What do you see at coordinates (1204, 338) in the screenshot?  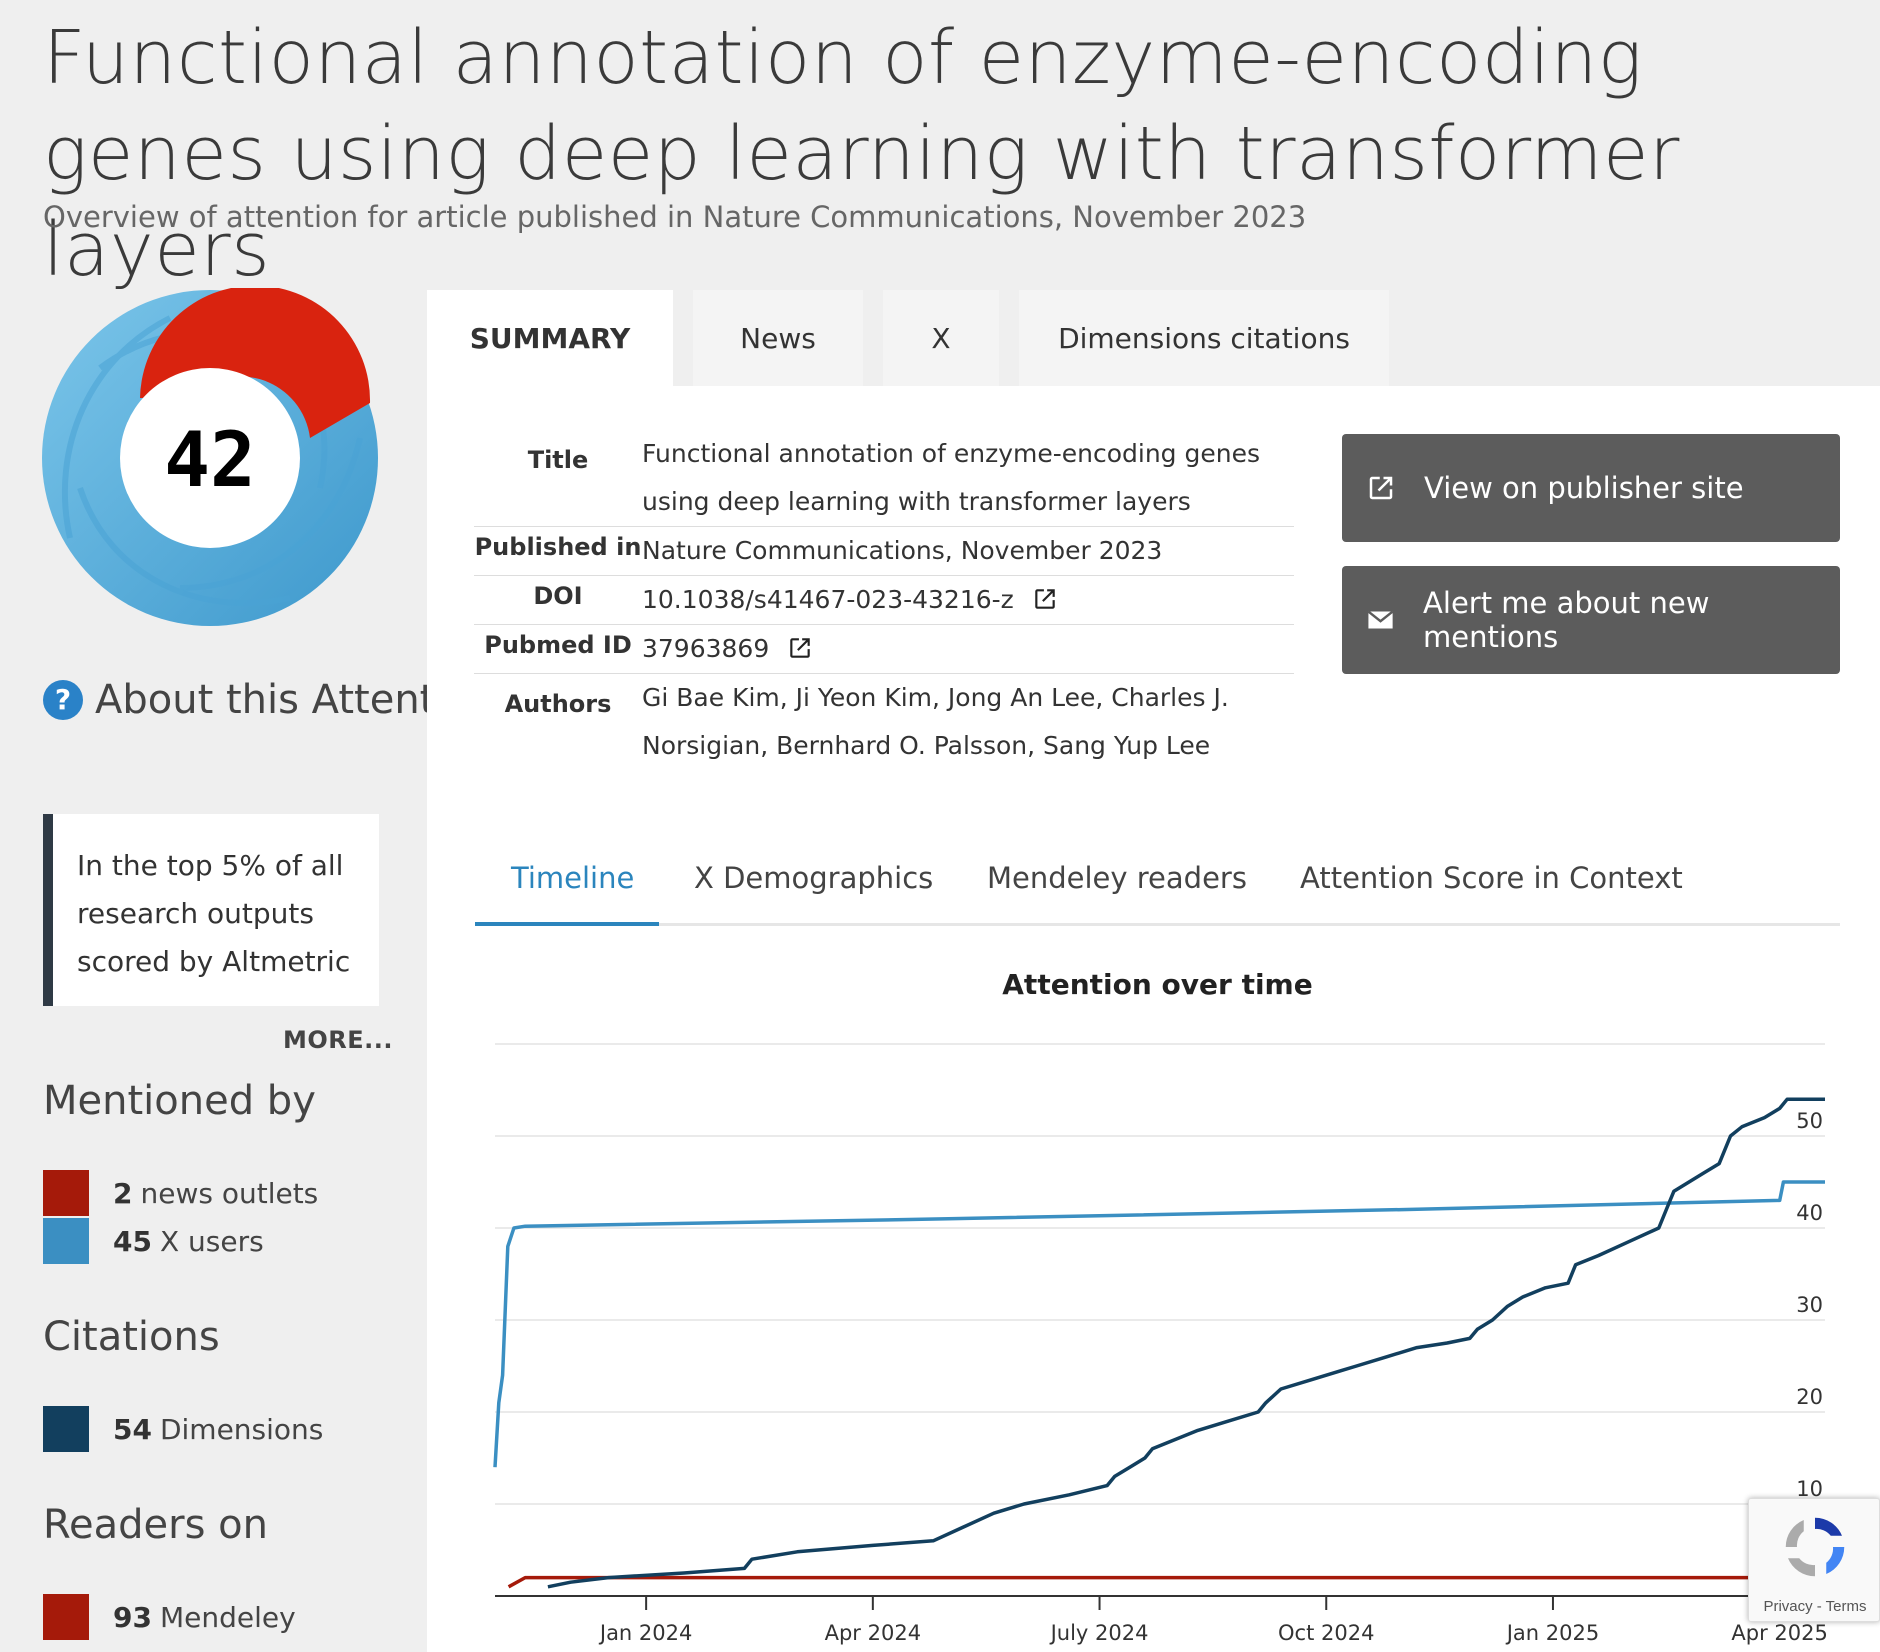 I see `tab-dimensions-citations: Dimensions citations` at bounding box center [1204, 338].